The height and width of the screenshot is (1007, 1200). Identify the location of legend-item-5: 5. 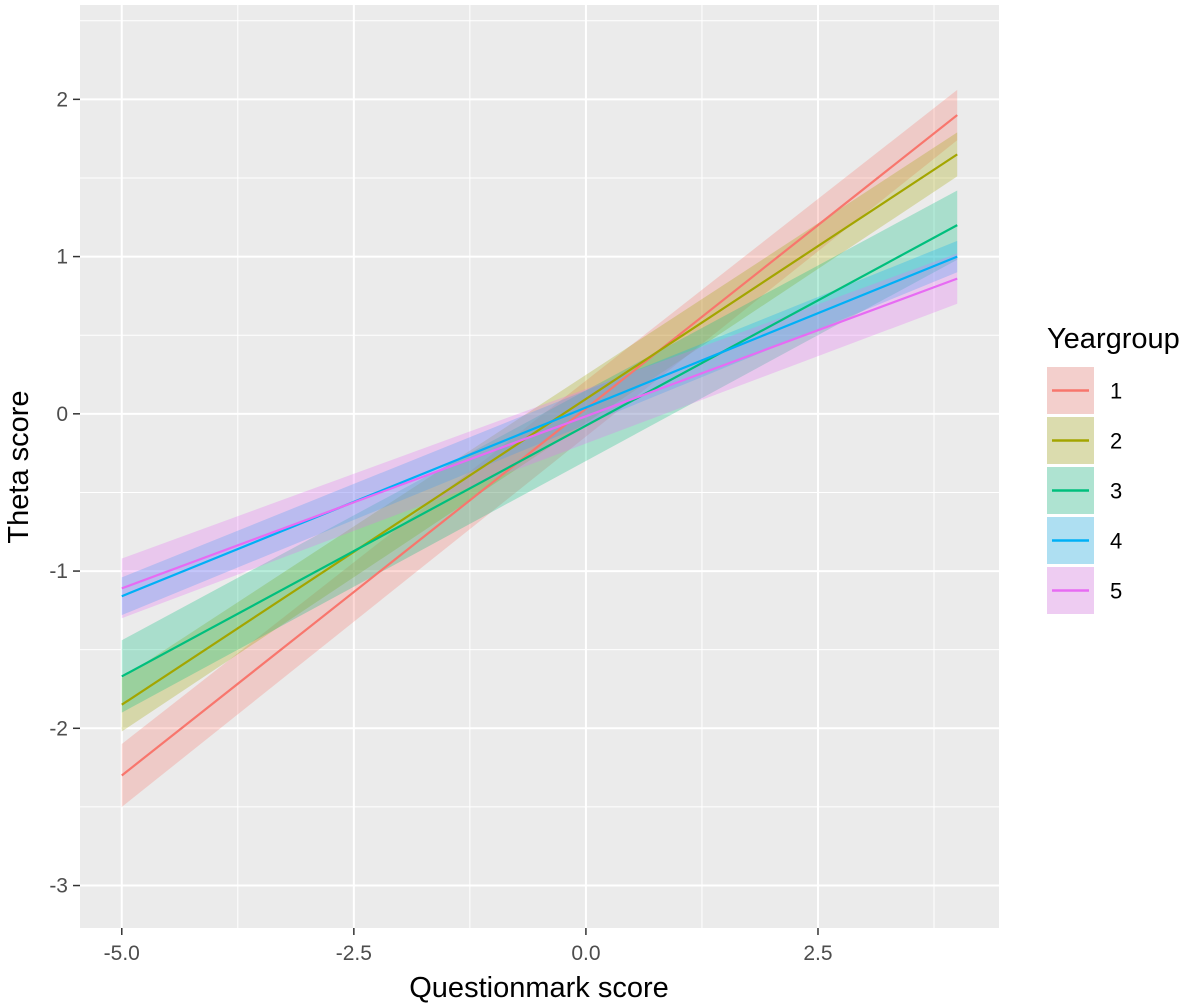
(1084, 590).